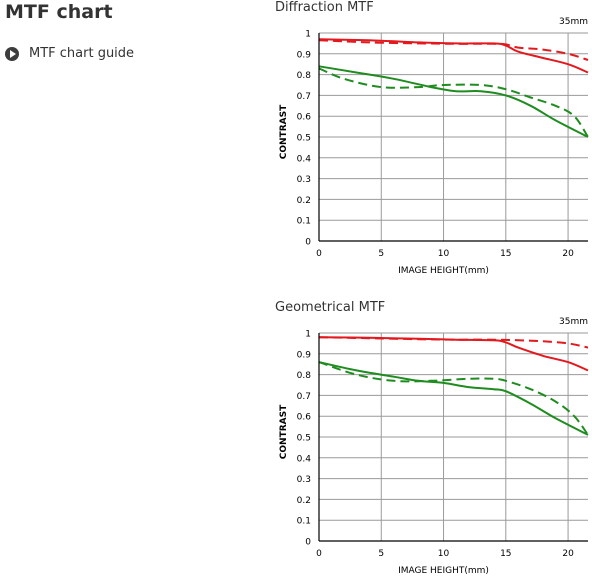 The image size is (592, 584). What do you see at coordinates (59, 12) in the screenshot?
I see `page-title: MTF chart` at bounding box center [59, 12].